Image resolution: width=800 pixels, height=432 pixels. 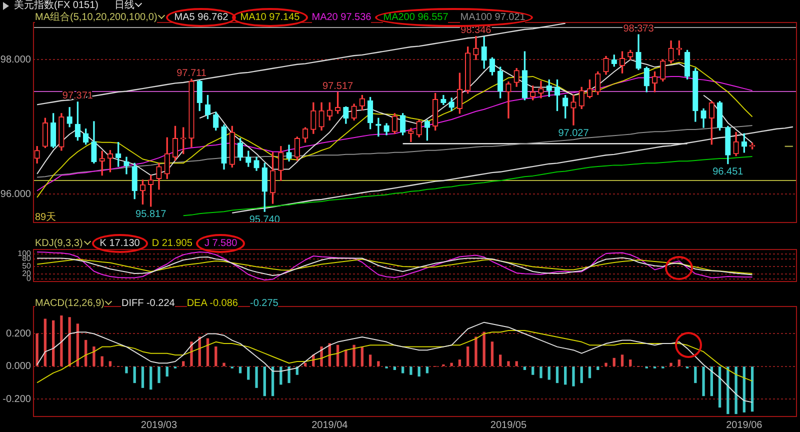 I want to click on y-tick-label: 98.000, so click(x=16, y=60).